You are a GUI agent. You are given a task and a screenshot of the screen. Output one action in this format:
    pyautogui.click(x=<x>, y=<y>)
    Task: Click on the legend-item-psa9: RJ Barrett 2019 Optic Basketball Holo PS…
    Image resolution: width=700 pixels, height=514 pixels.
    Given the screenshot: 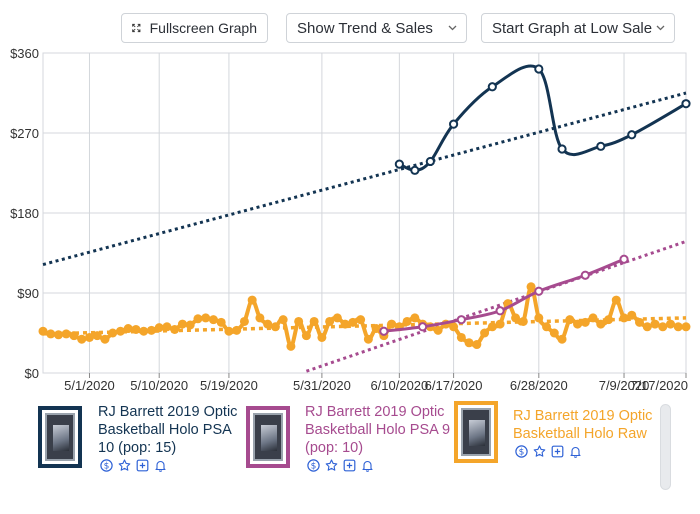 What is the action you would take?
    pyautogui.click(x=351, y=436)
    